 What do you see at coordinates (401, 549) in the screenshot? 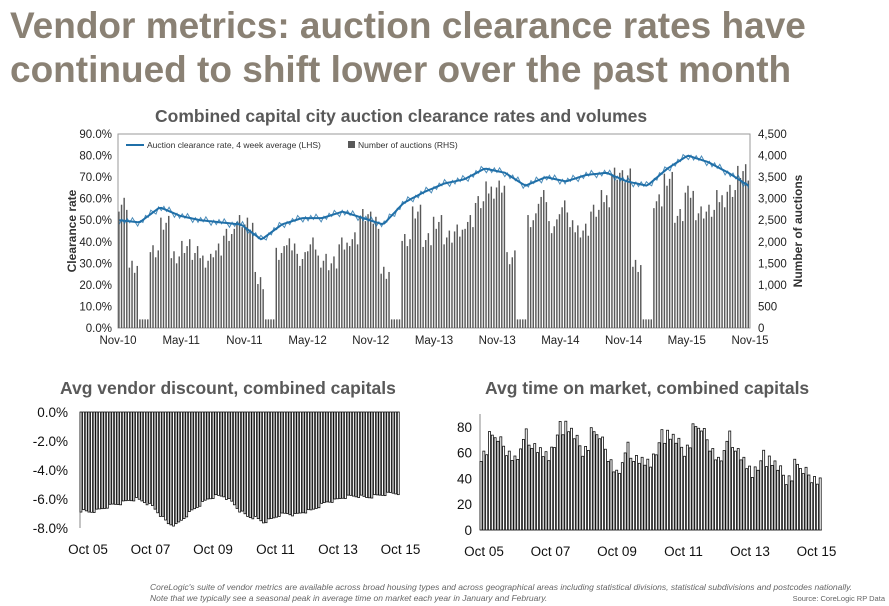
I see `x-tick-label: Oct 15` at bounding box center [401, 549].